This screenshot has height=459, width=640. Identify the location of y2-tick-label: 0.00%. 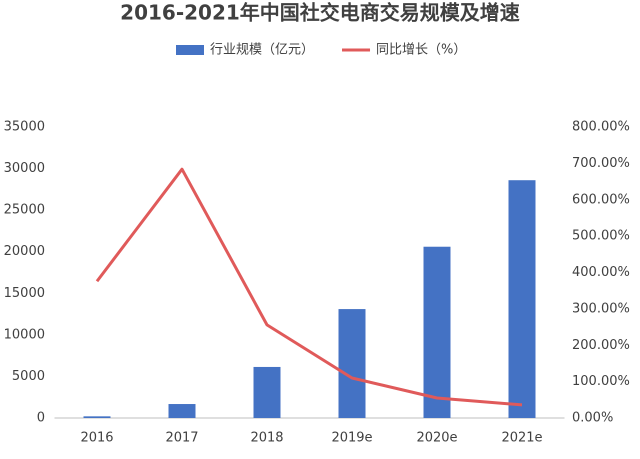
(592, 418).